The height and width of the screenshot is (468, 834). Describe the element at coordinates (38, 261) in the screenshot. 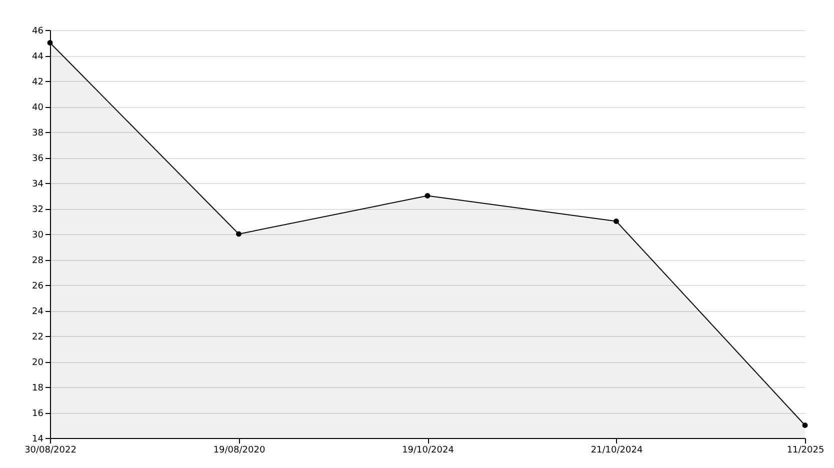

I see `y-tick-label: 28` at that location.